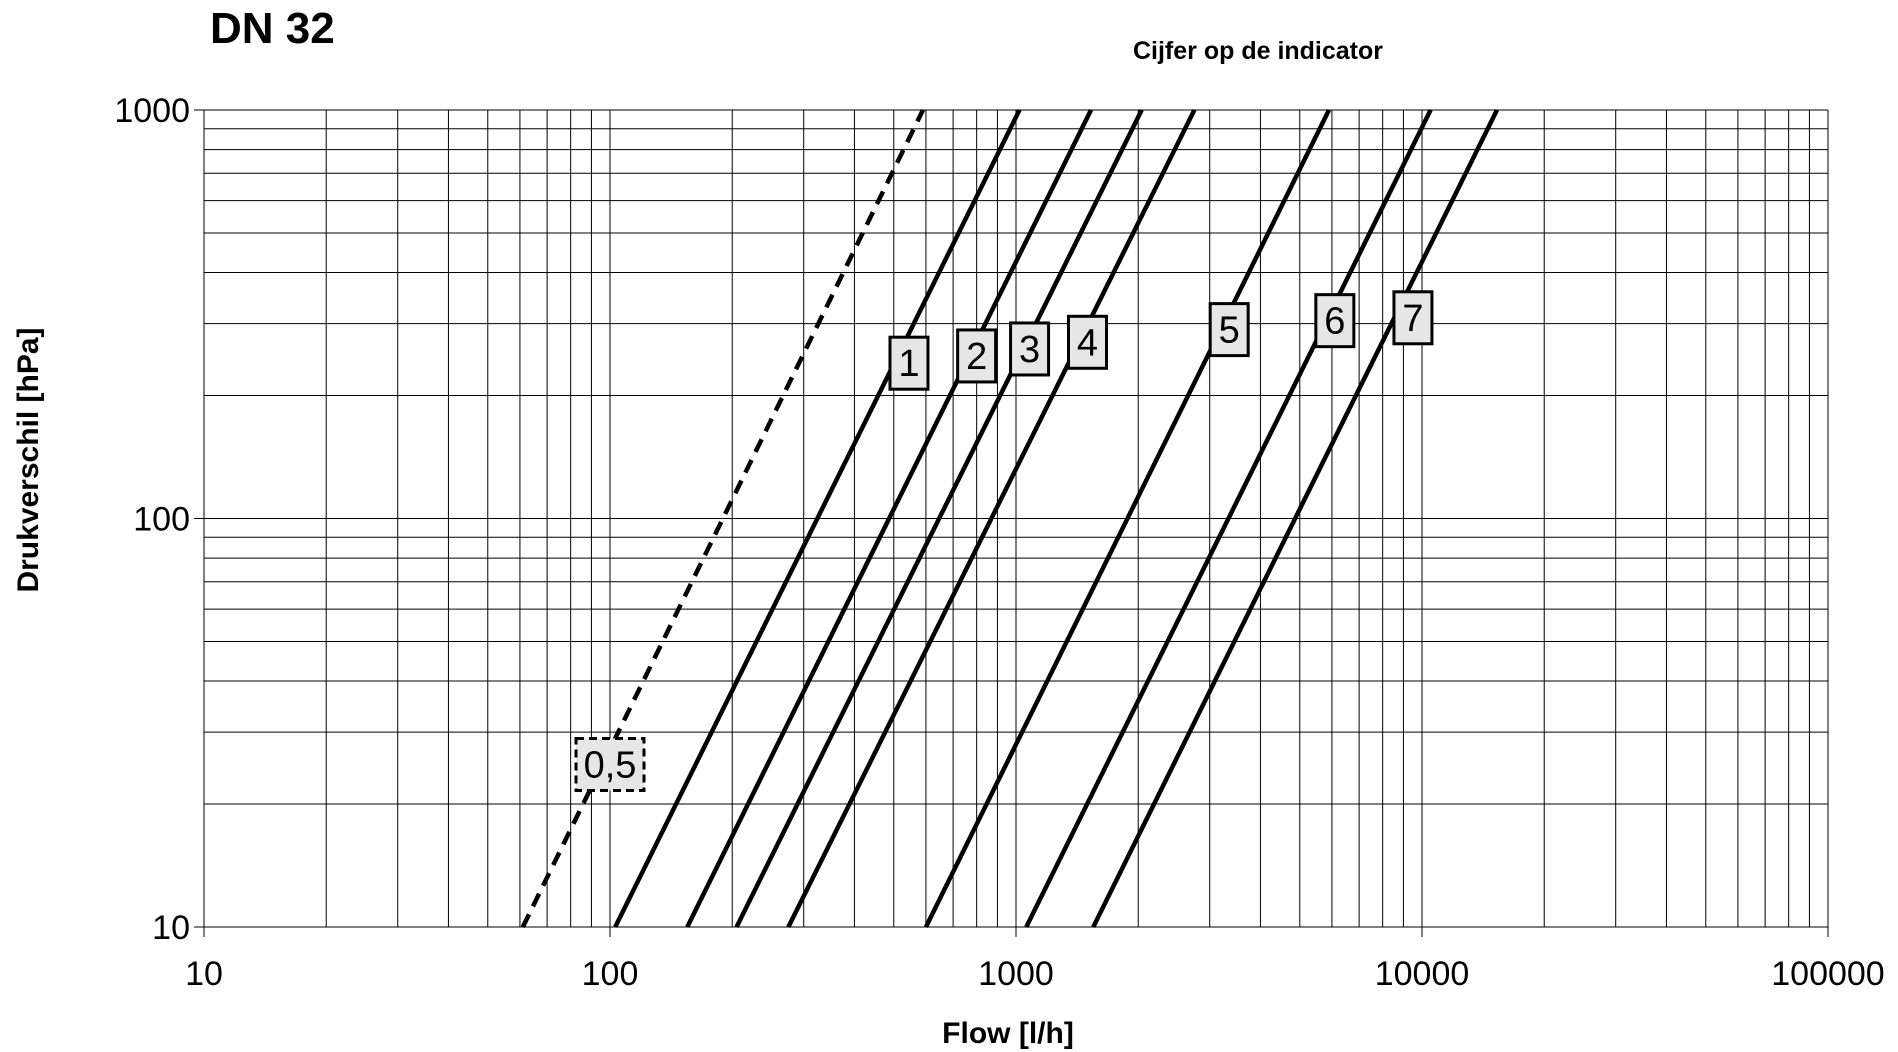 The height and width of the screenshot is (1052, 1898). I want to click on series-label: 2, so click(976, 357).